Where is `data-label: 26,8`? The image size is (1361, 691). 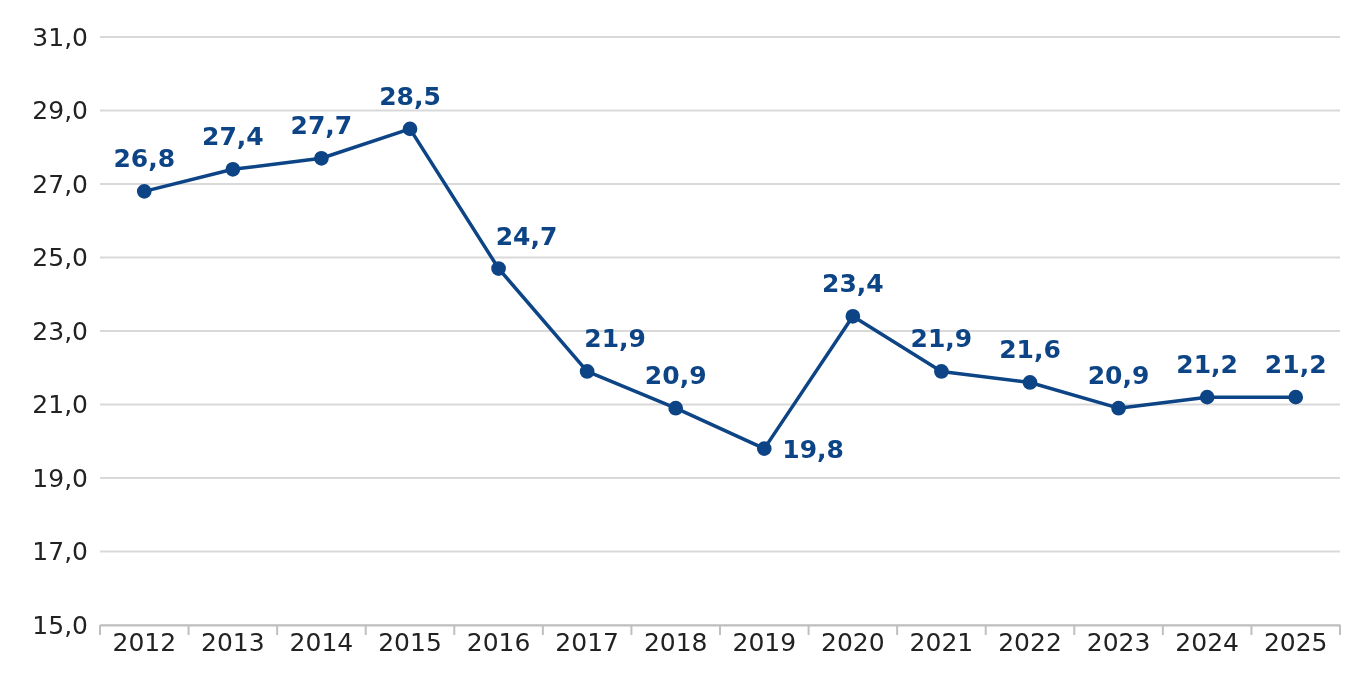 data-label: 26,8 is located at coordinates (144, 159).